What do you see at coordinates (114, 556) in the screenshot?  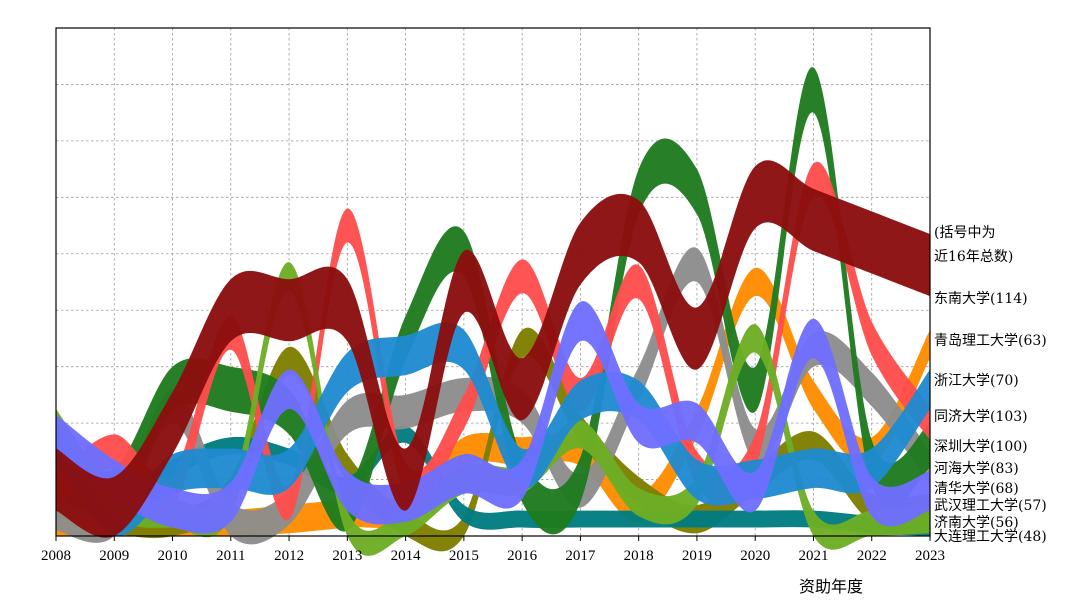 I see `x-tick-label: 2009` at bounding box center [114, 556].